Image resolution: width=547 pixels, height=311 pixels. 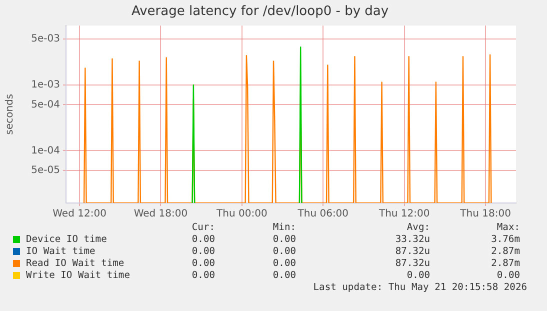 What do you see at coordinates (61, 251) in the screenshot?
I see `legend-label: IO Wait time` at bounding box center [61, 251].